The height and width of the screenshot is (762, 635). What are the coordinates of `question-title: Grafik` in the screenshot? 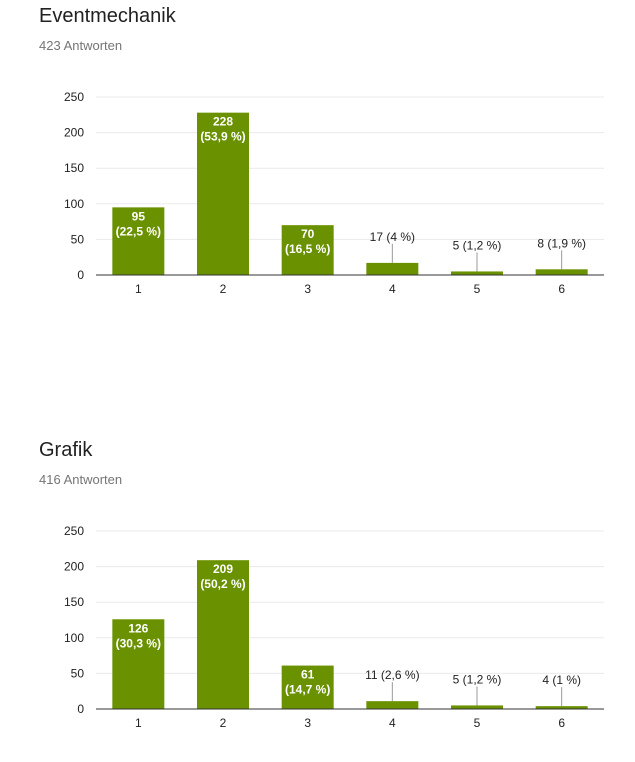 It's located at (66, 450).